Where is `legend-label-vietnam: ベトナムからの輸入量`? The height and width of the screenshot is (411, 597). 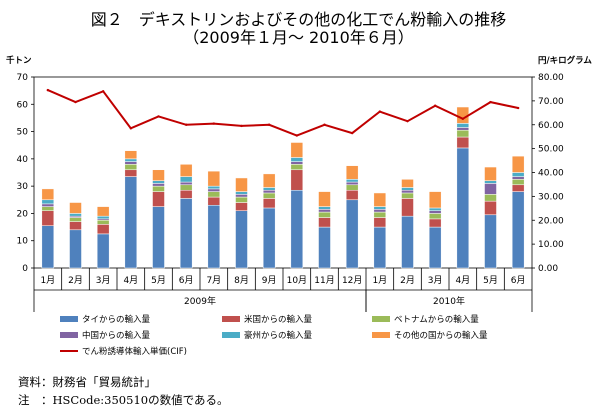 legend-label-vietnam: ベトナムからの輸入量 is located at coordinates (436, 319).